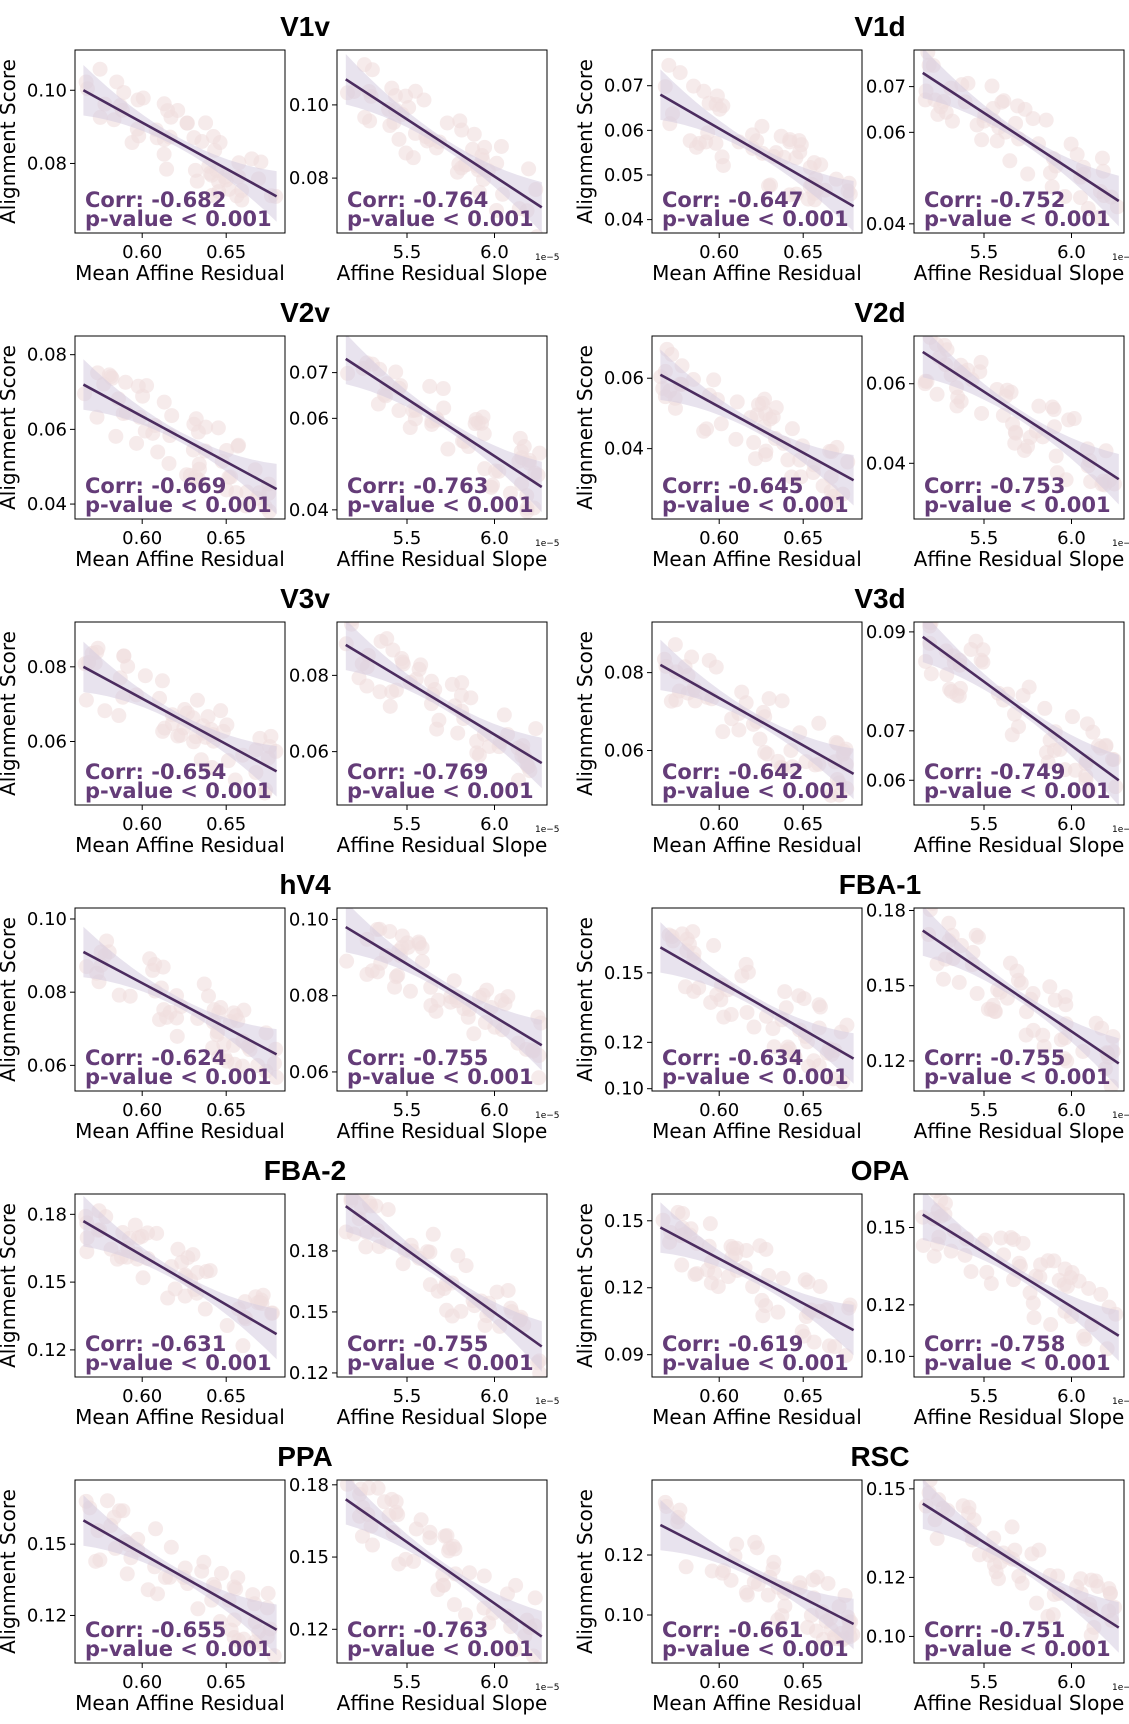 The image size is (1129, 1724). Describe the element at coordinates (1020, 1277) in the screenshot. I see `confidence-band` at that location.